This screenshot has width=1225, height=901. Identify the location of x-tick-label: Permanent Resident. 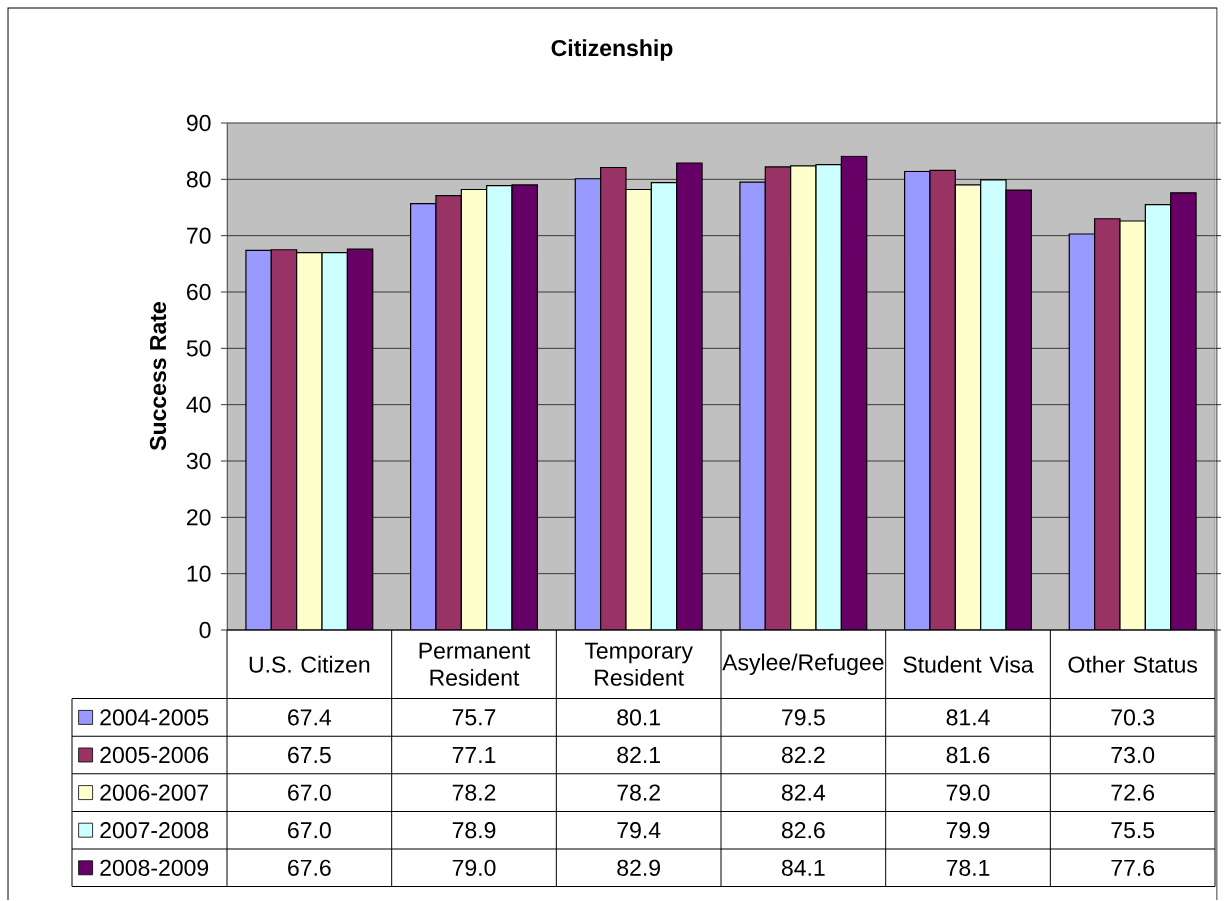
(475, 665).